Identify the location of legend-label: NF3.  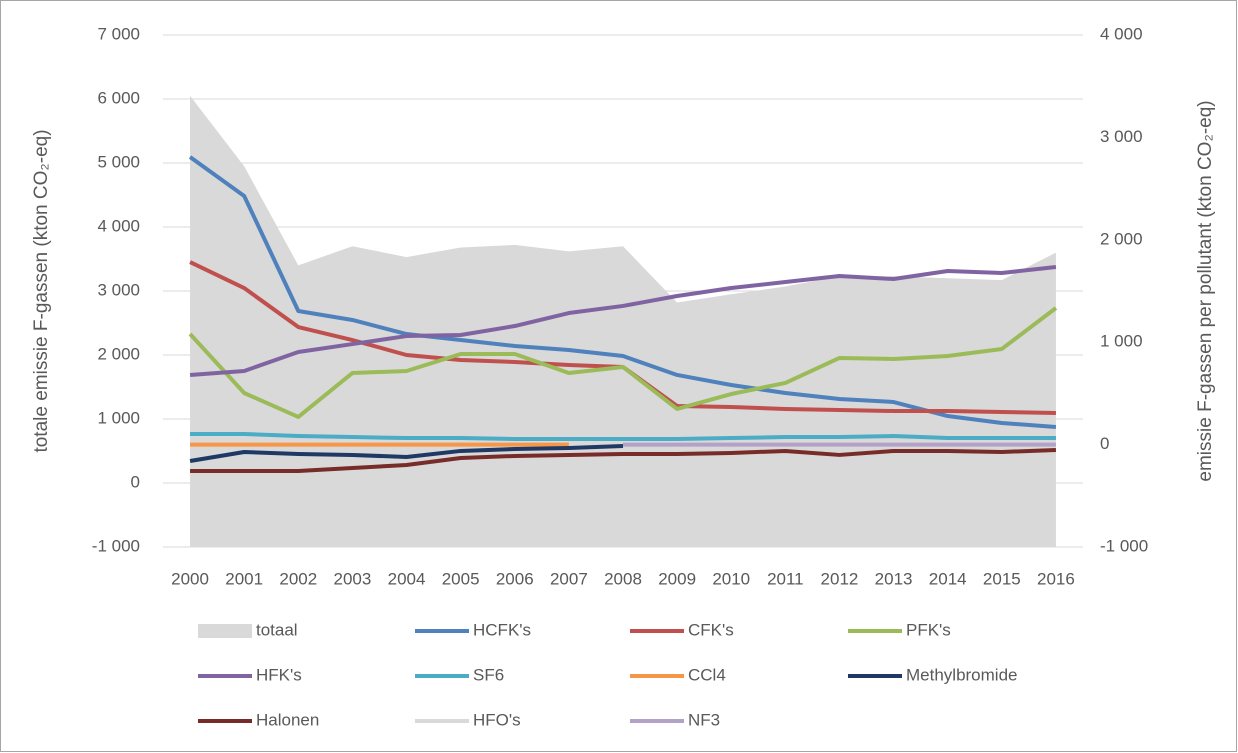
(704, 719).